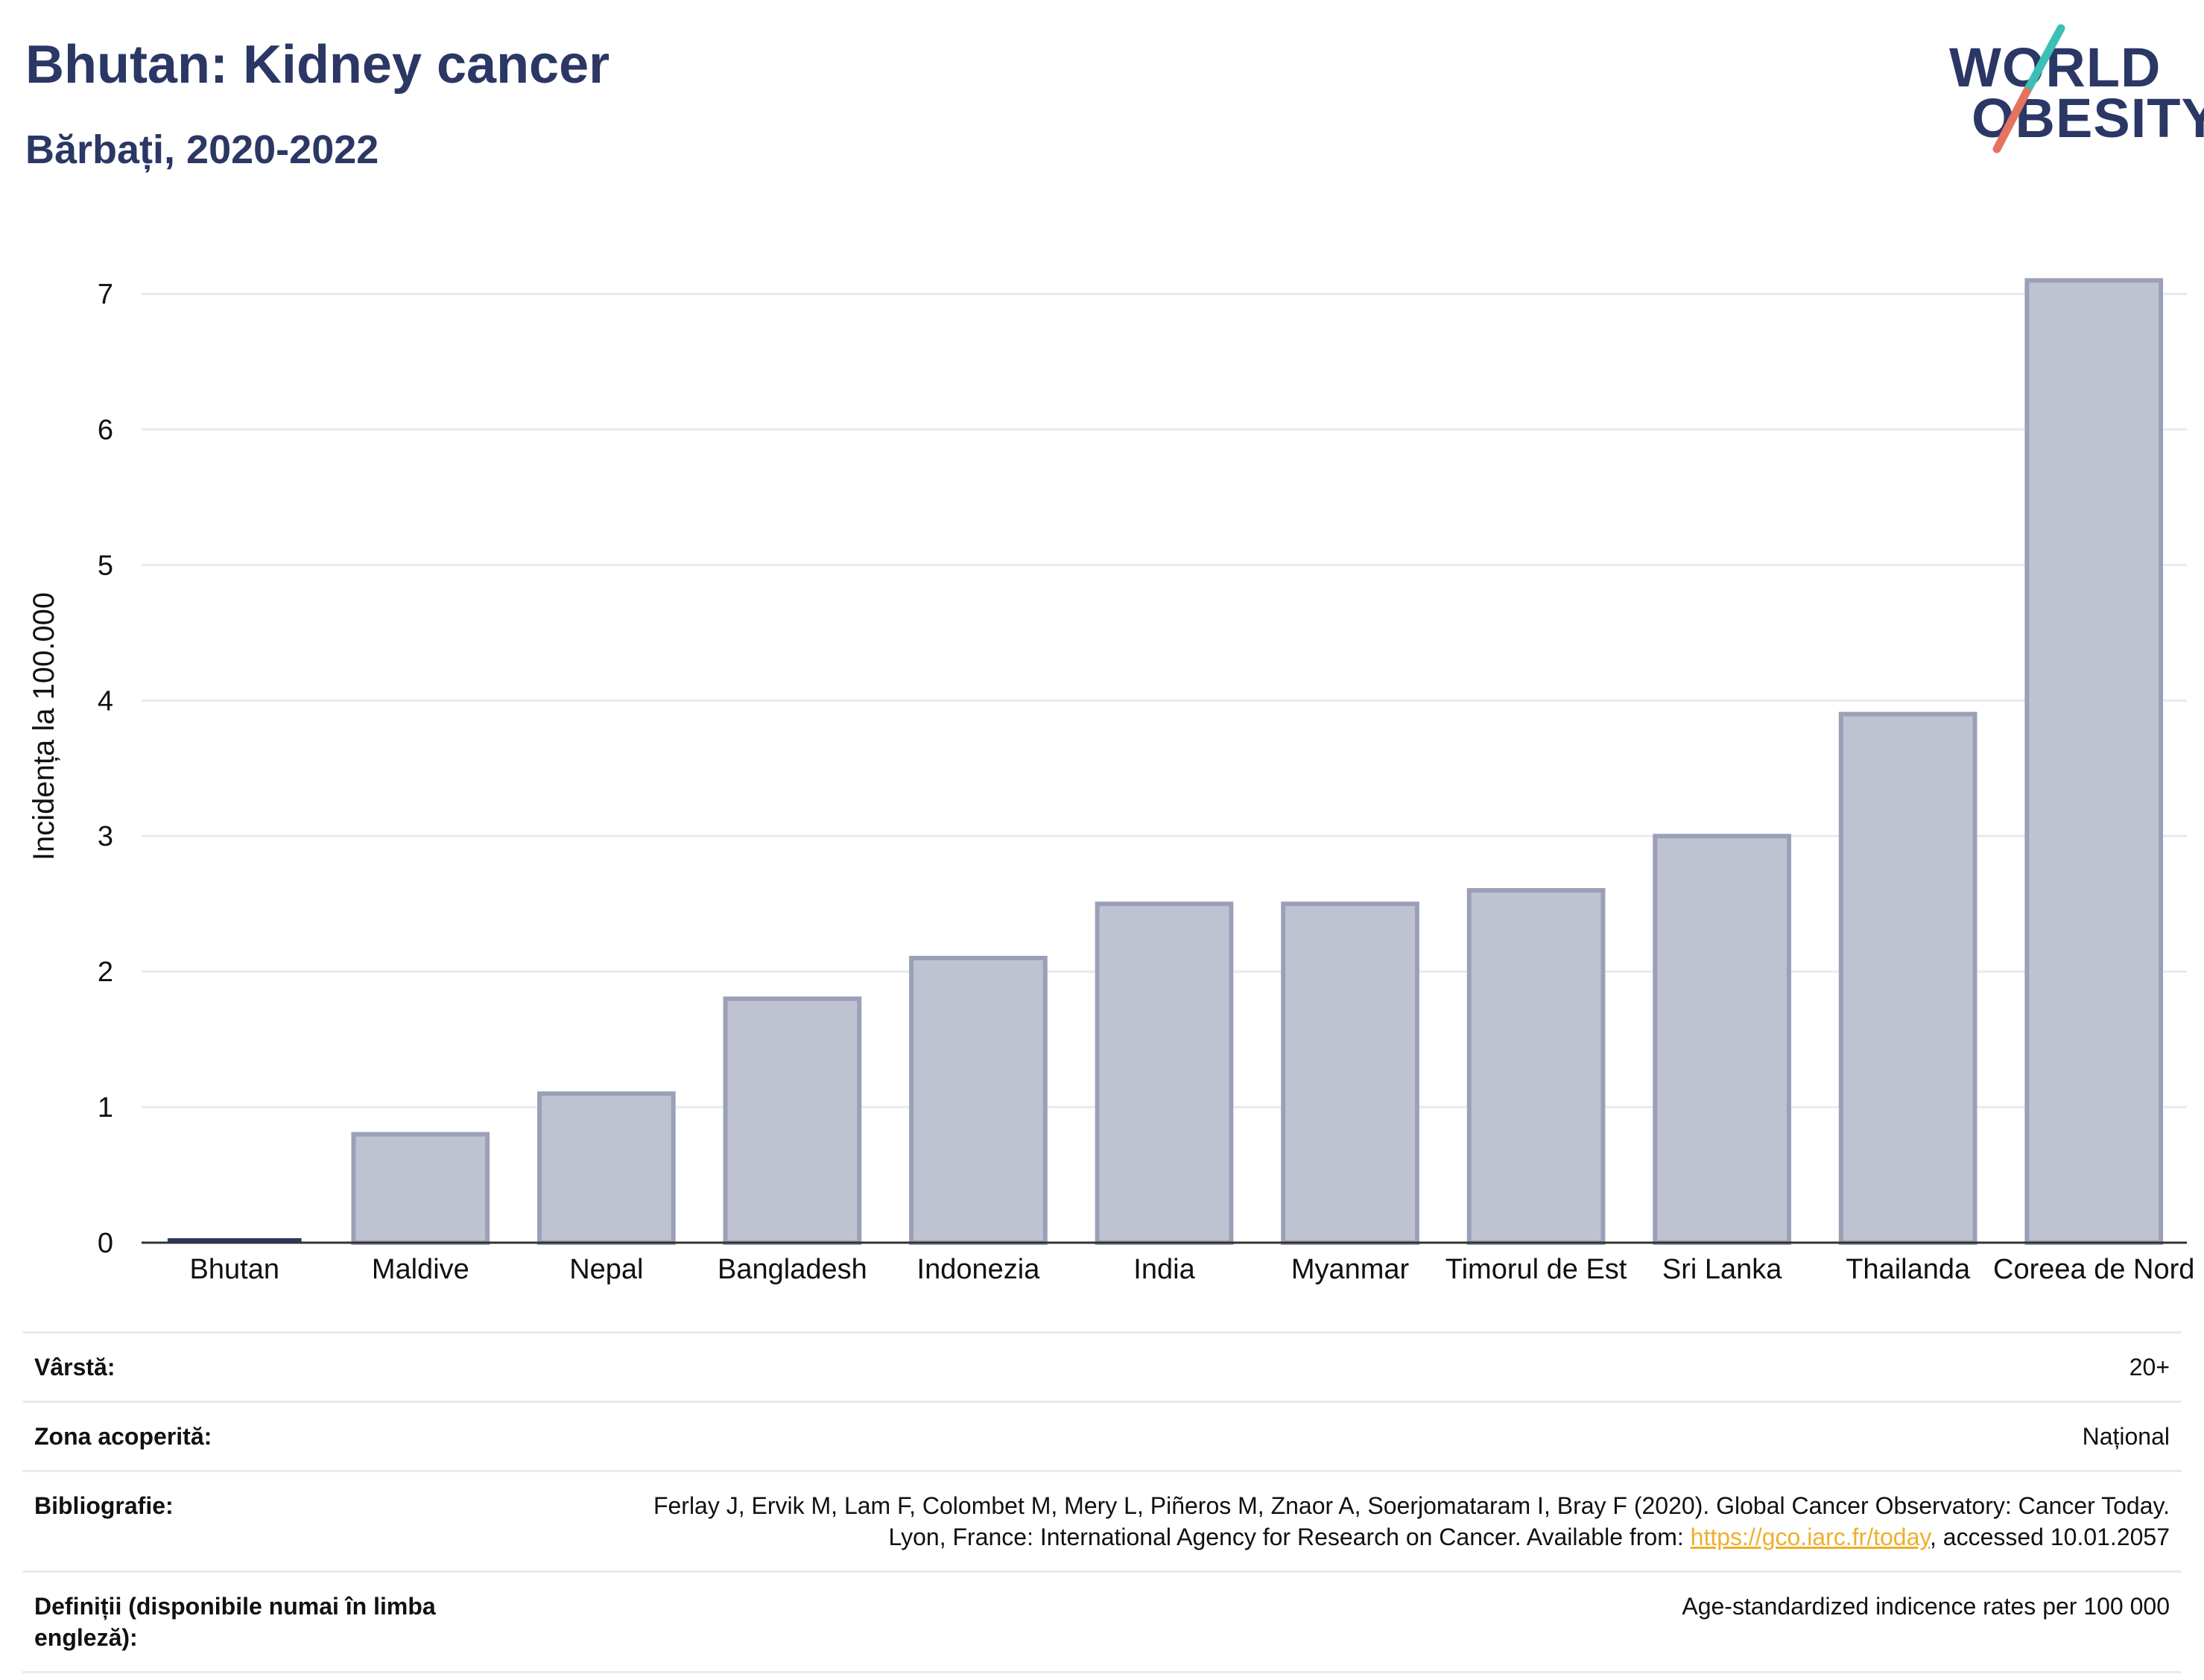 This screenshot has height=1680, width=2204. What do you see at coordinates (105, 1107) in the screenshot?
I see `y-tick-label: 1` at bounding box center [105, 1107].